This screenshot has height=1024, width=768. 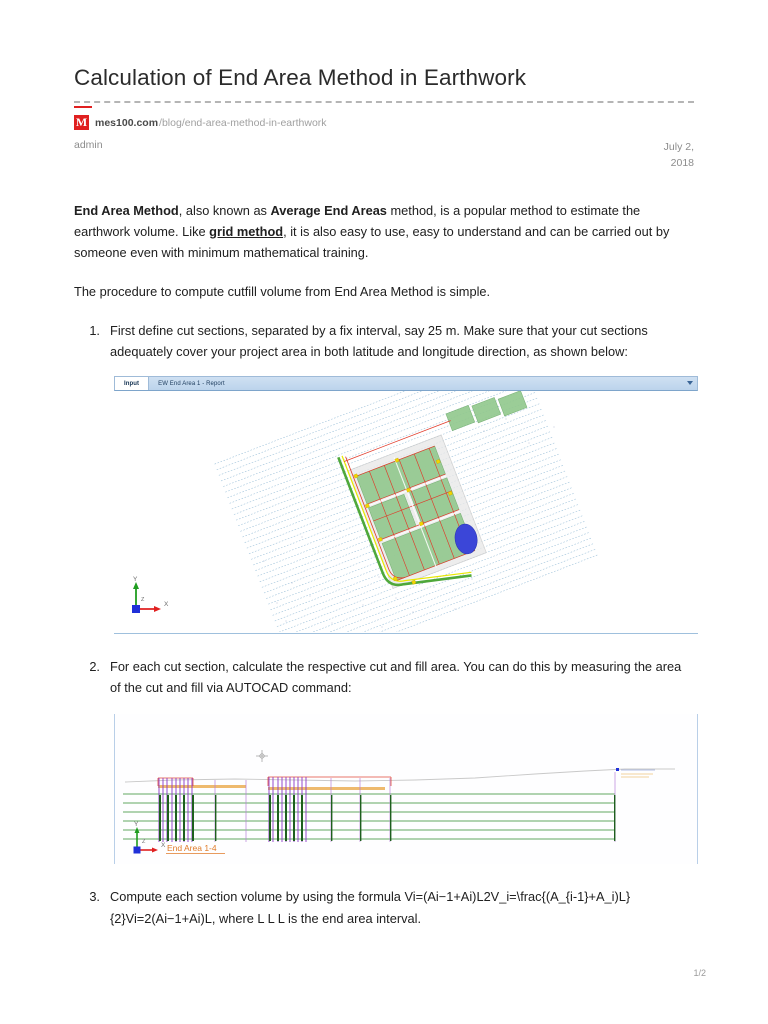 I want to click on node-markers, so click(x=409, y=521).